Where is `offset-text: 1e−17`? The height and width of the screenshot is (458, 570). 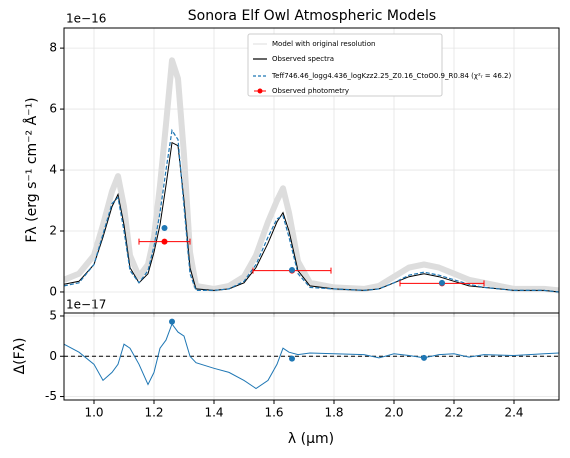
offset-text: 1e−17 is located at coordinates (86, 305).